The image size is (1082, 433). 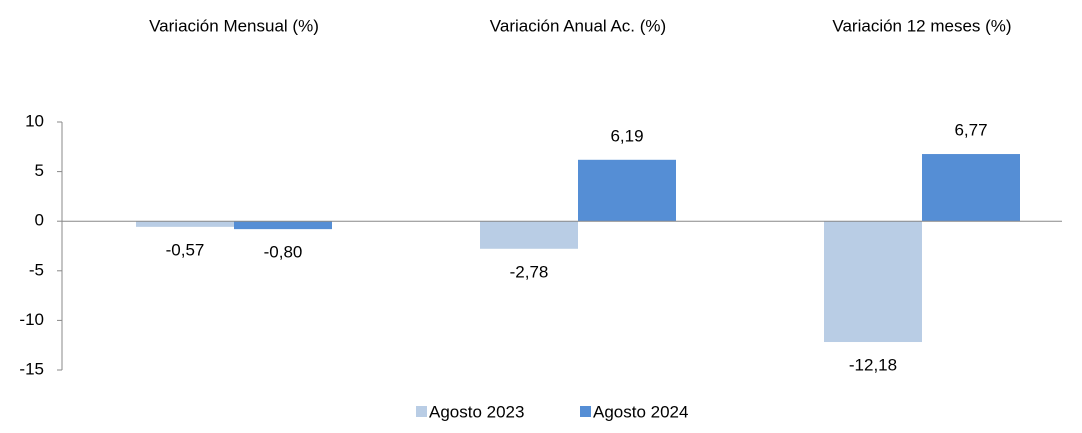 I want to click on y-tick-label: 0, so click(x=39, y=220).